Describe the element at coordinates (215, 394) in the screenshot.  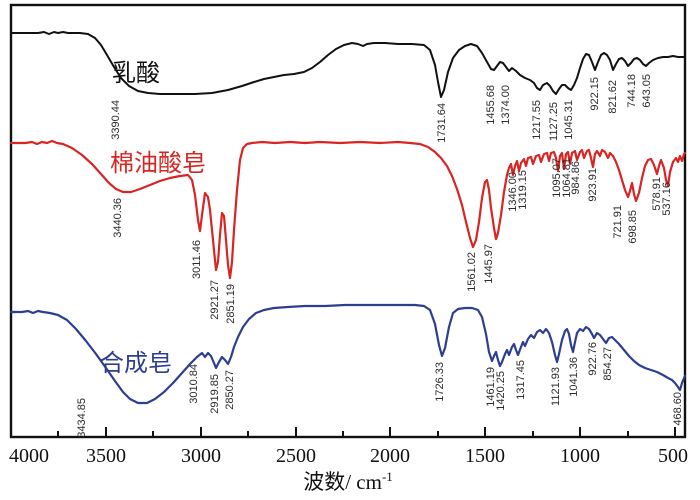
I see `peak-label: 2919.85` at that location.